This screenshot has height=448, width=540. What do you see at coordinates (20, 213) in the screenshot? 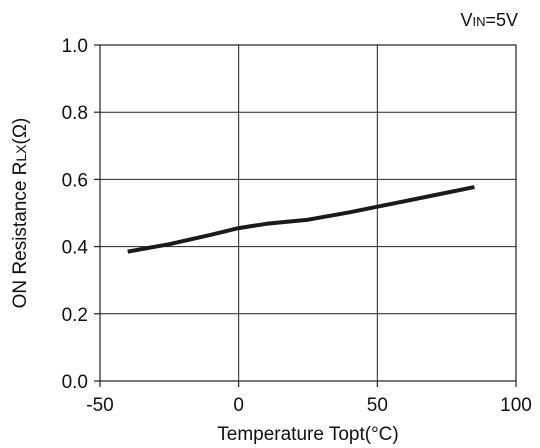
I see `y-axis-label: ON Resistance RLX(Ω)` at bounding box center [20, 213].